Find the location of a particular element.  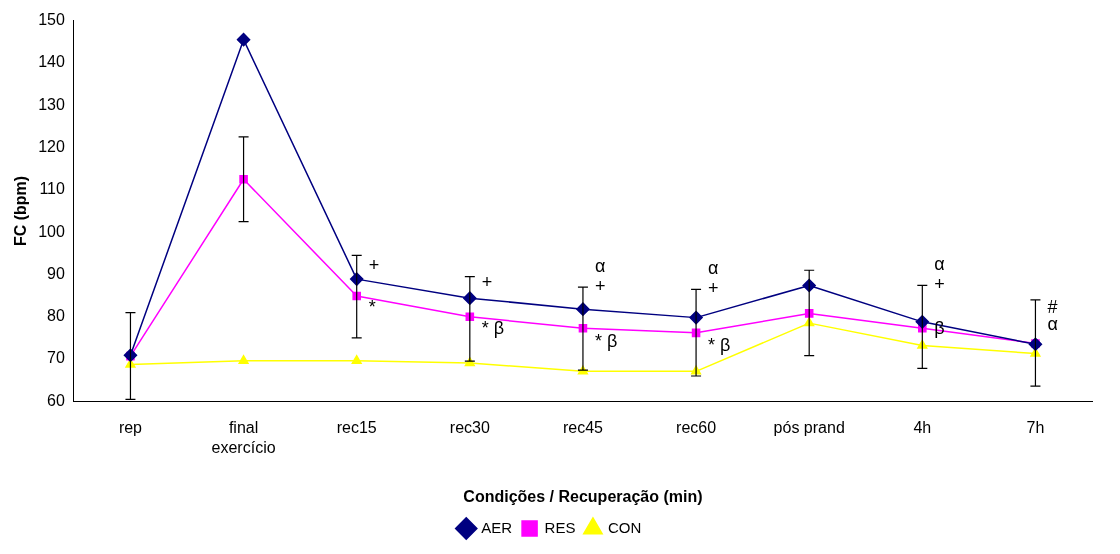

legend-label: CON is located at coordinates (624, 527).